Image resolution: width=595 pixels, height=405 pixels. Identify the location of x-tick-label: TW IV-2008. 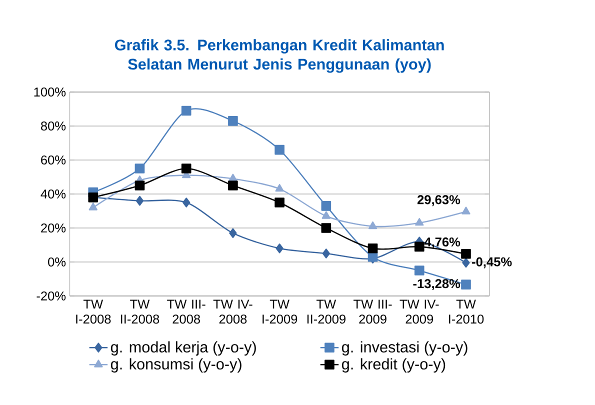
(232, 312).